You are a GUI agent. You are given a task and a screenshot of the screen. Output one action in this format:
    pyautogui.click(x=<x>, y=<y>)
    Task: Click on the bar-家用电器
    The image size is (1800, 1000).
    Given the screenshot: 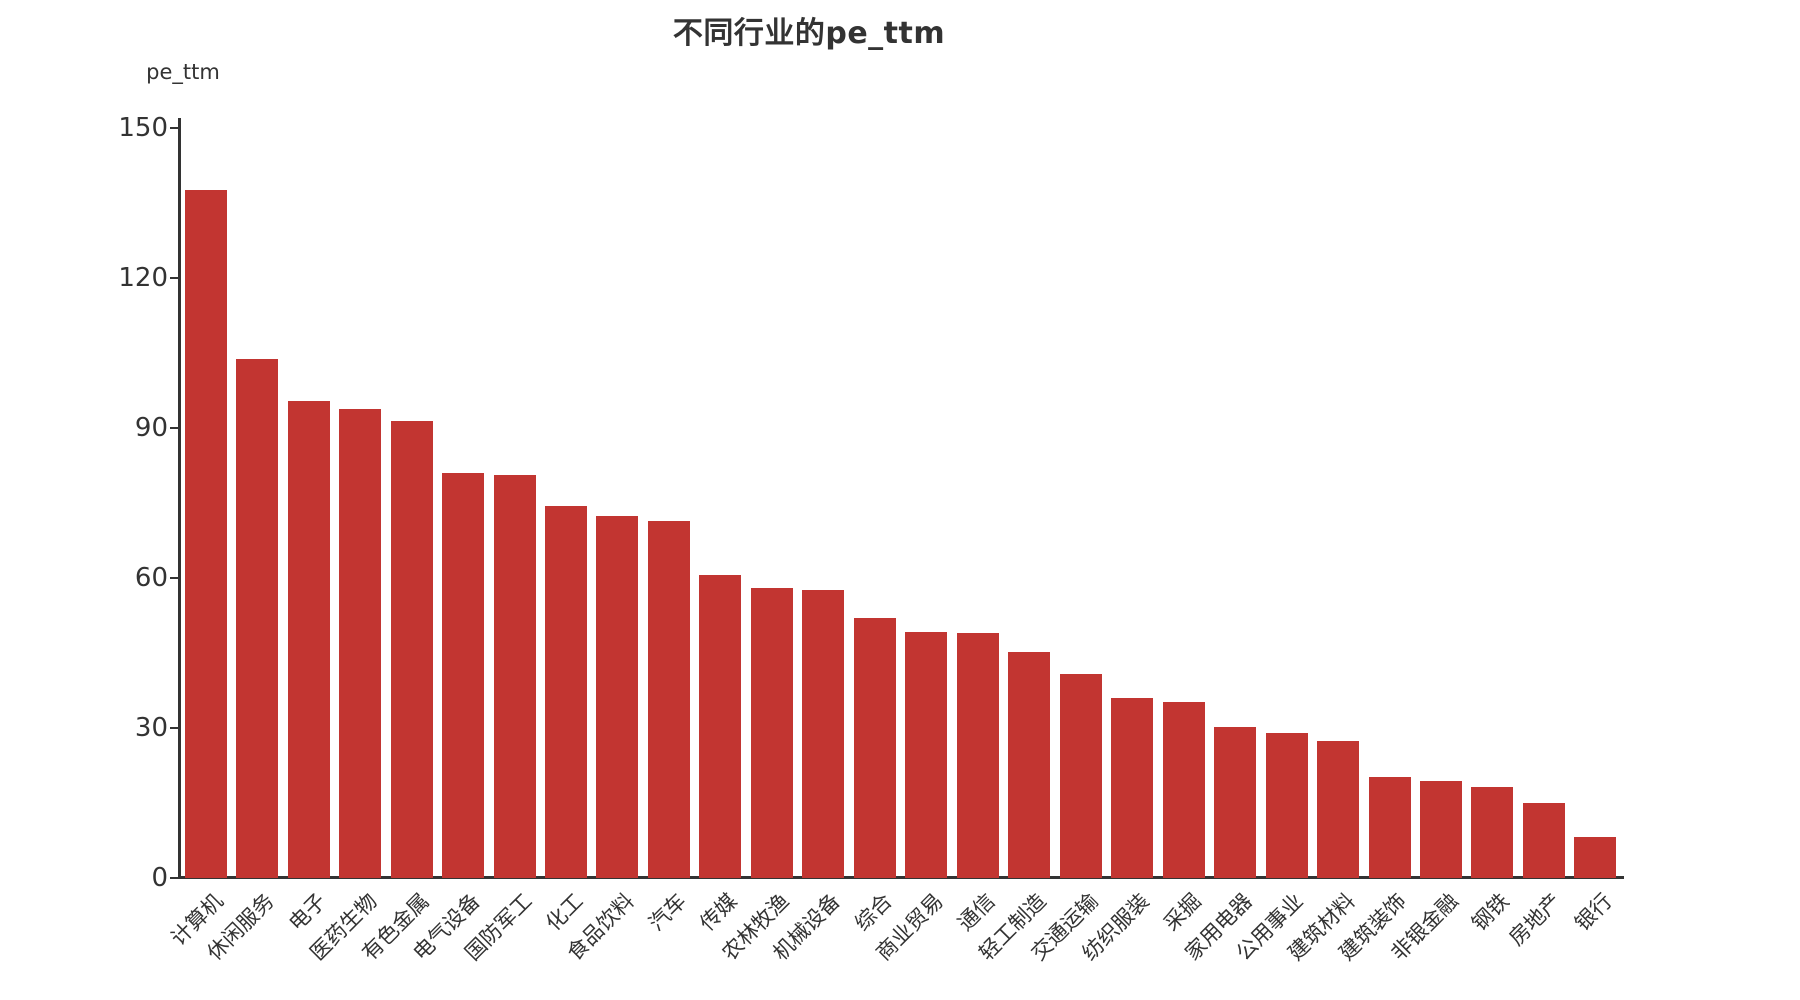 What is the action you would take?
    pyautogui.click(x=1235, y=802)
    